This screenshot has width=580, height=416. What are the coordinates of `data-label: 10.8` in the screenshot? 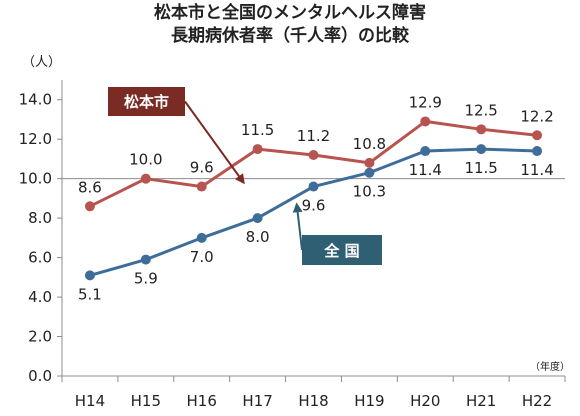 It's located at (369, 144).